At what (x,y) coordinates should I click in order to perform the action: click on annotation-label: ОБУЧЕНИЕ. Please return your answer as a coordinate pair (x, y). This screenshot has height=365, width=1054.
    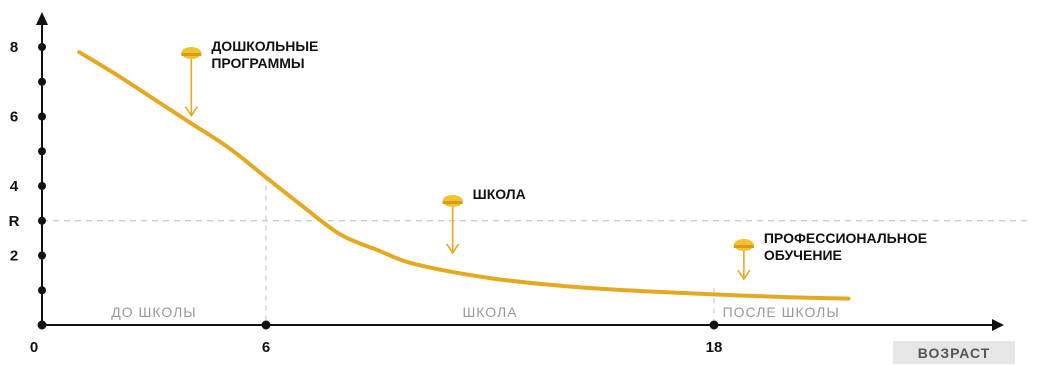
    Looking at the image, I should click on (803, 255).